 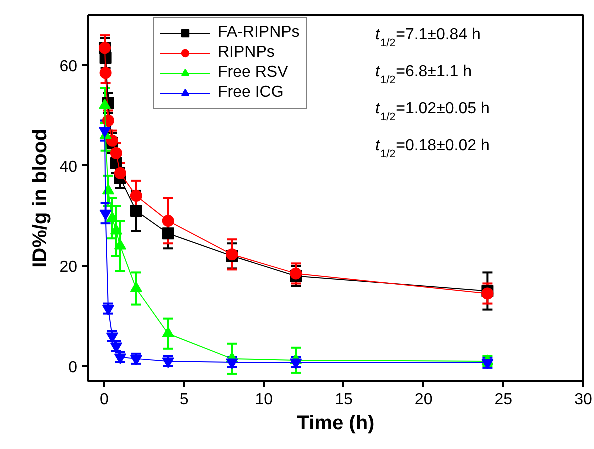 What do you see at coordinates (344, 400) in the screenshot?
I see `x-tick-label: 15` at bounding box center [344, 400].